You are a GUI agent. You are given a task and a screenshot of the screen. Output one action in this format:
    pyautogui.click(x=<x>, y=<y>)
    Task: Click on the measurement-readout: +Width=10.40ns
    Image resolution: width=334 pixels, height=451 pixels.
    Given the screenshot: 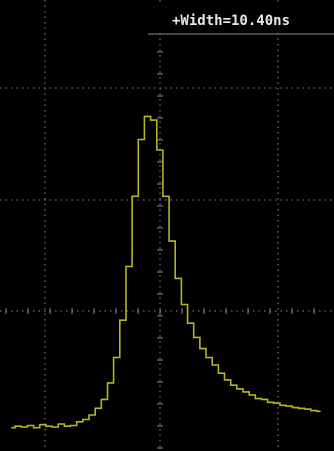 What is the action you would take?
    pyautogui.click(x=241, y=19)
    